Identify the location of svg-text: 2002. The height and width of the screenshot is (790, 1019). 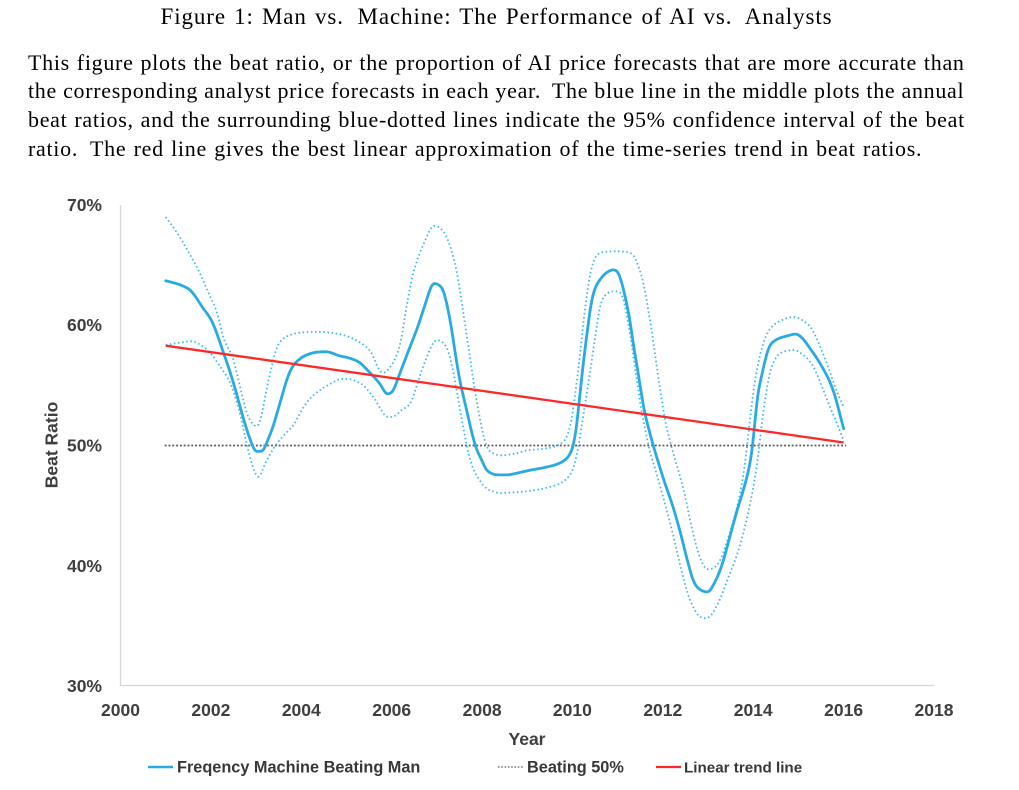
(210, 710).